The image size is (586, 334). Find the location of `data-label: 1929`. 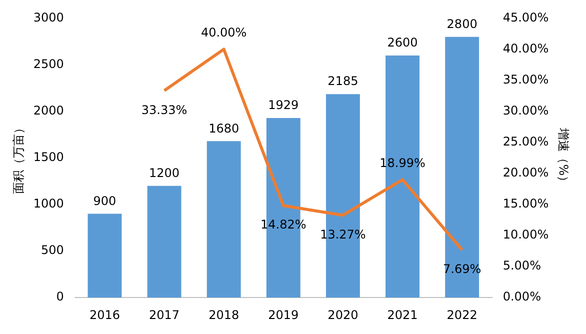

data-label: 1929 is located at coordinates (283, 105).